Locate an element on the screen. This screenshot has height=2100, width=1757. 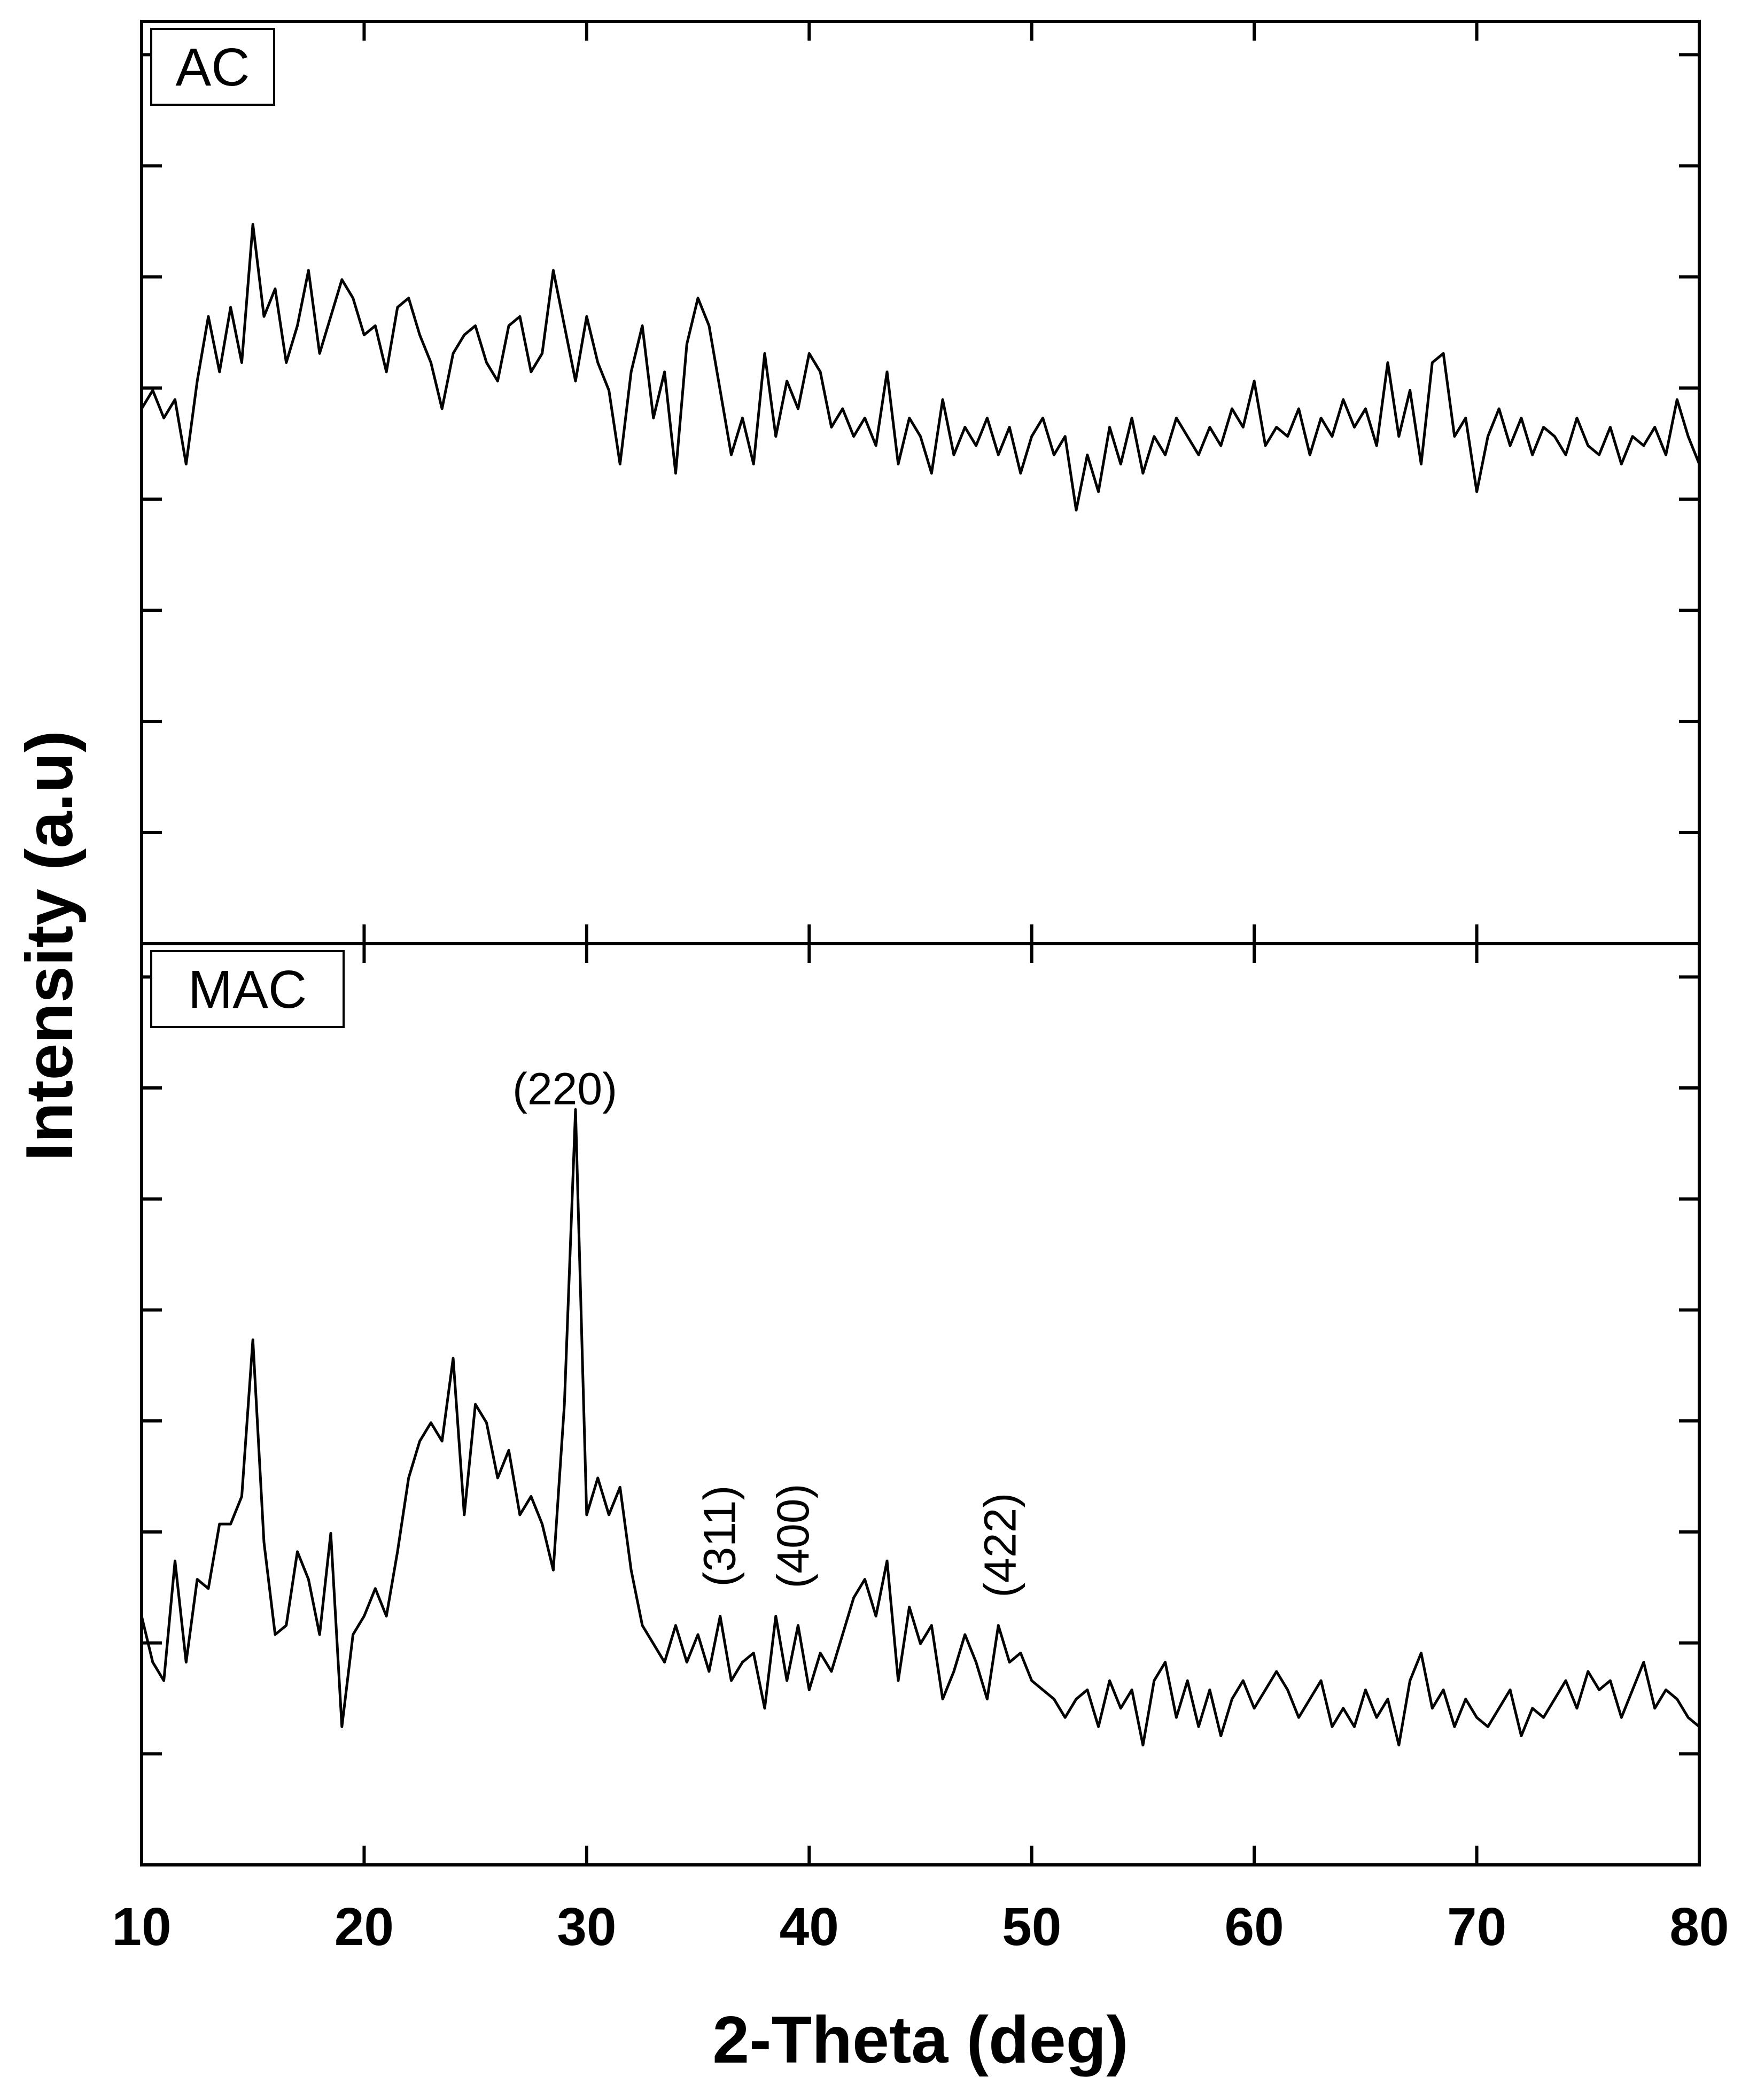
x-tick-label: 20 is located at coordinates (364, 1927).